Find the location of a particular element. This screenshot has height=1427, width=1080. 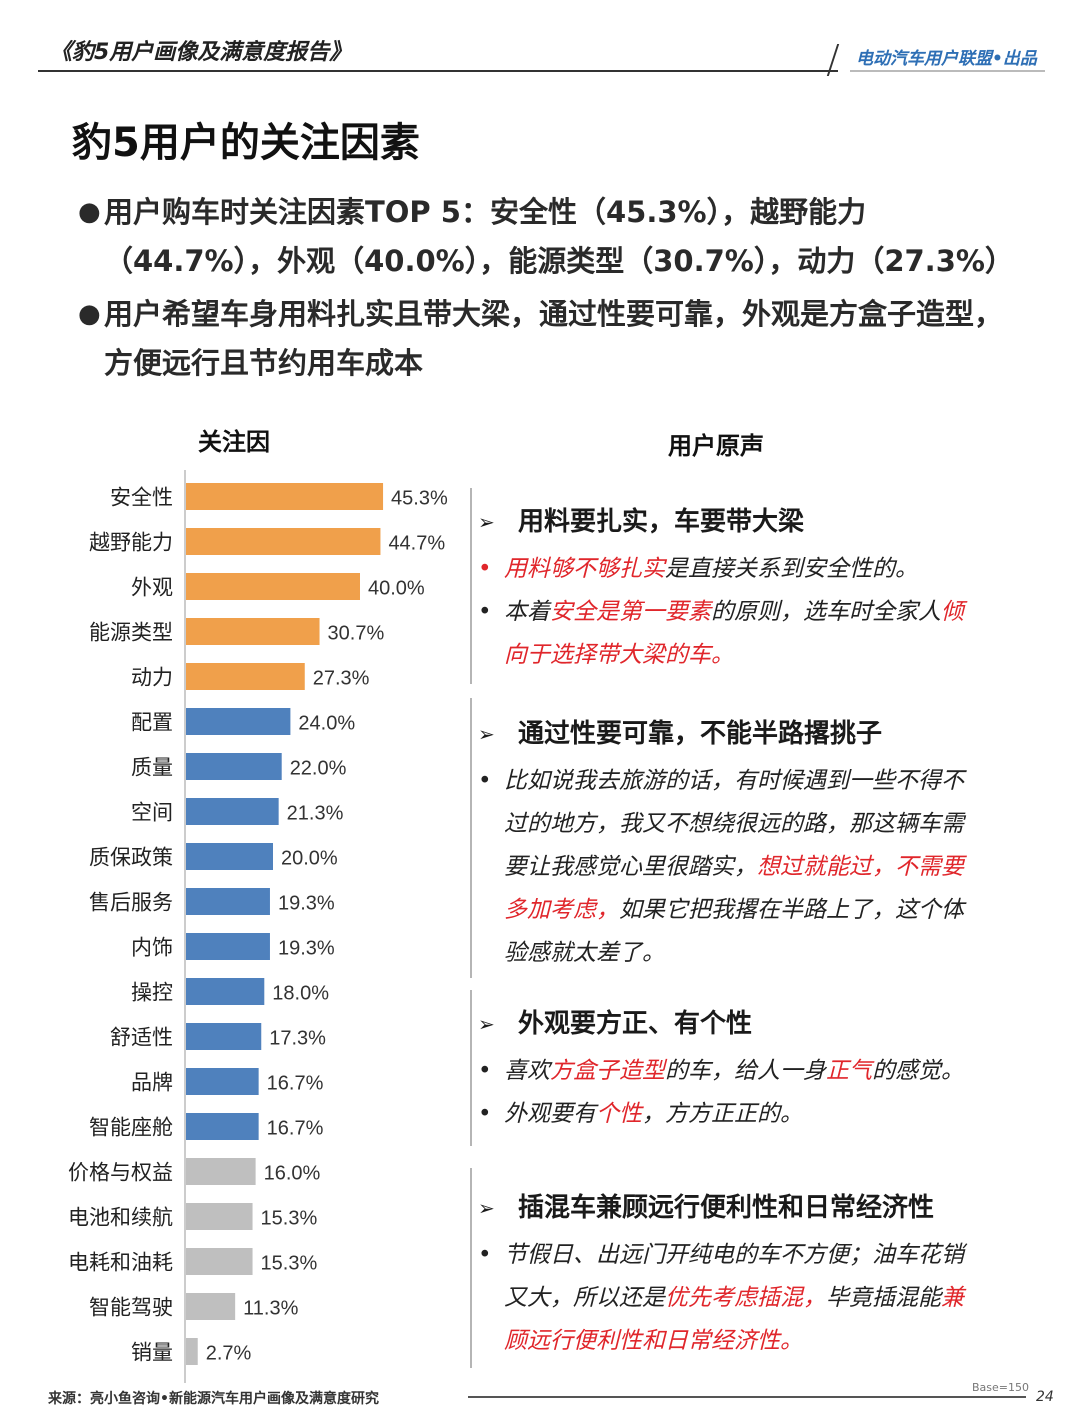

value-label: 44.7% is located at coordinates (416, 544).